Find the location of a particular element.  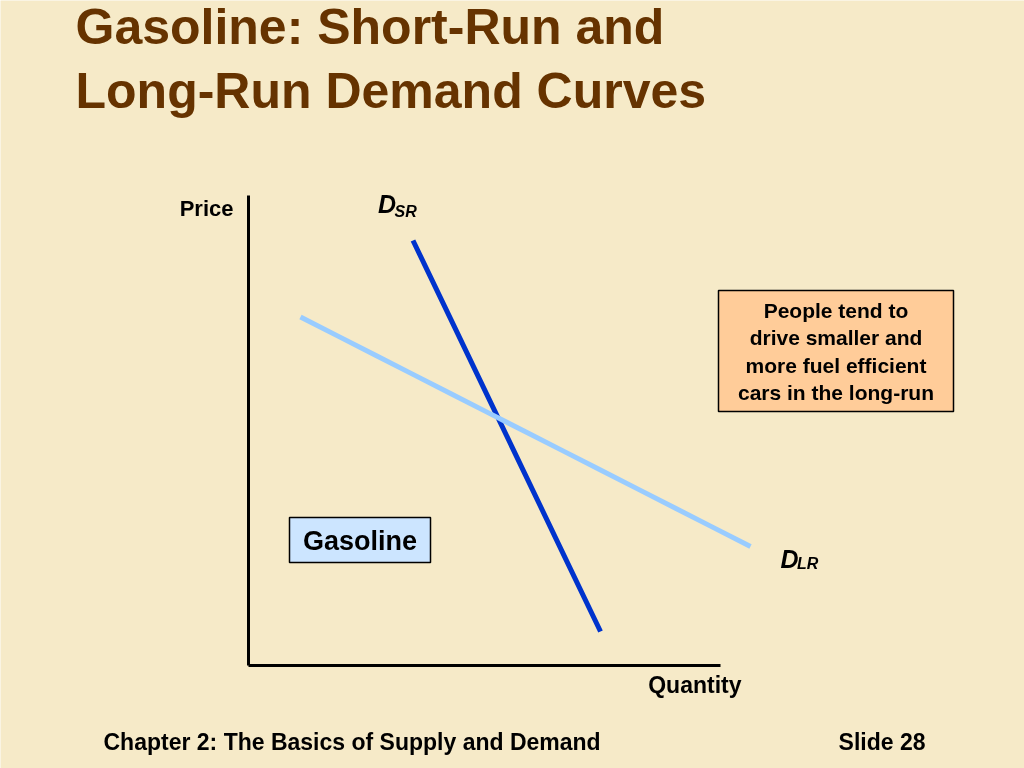

y-axis-title: Price is located at coordinates (206, 208).